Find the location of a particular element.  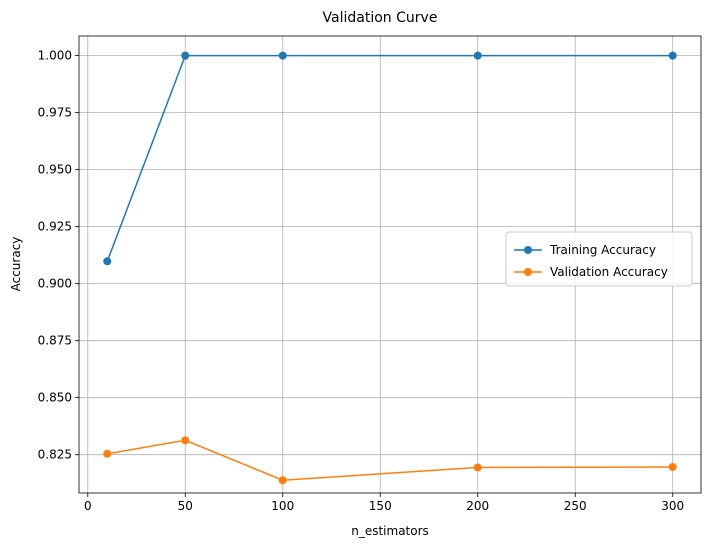

x-tick-label: 200 is located at coordinates (477, 506).